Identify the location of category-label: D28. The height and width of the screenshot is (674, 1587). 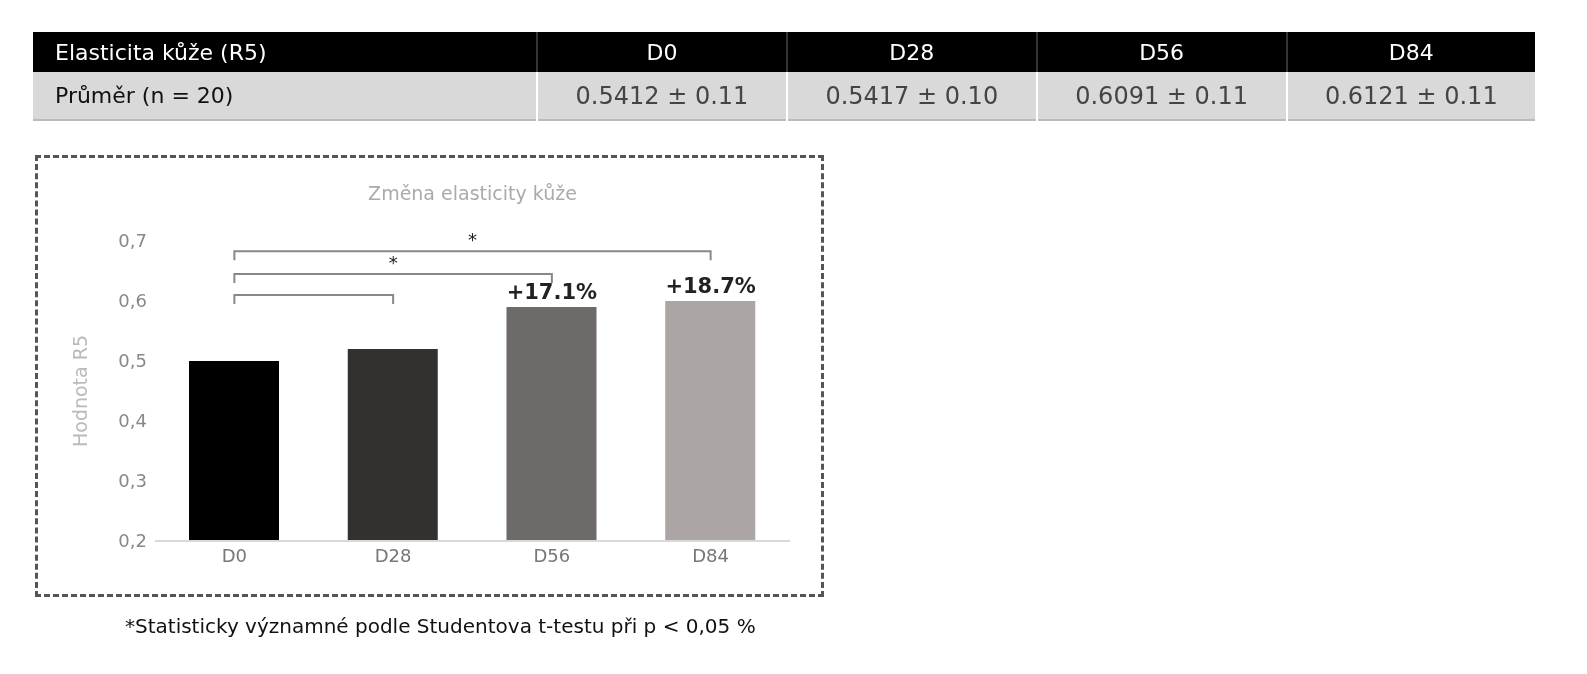
(912, 52).